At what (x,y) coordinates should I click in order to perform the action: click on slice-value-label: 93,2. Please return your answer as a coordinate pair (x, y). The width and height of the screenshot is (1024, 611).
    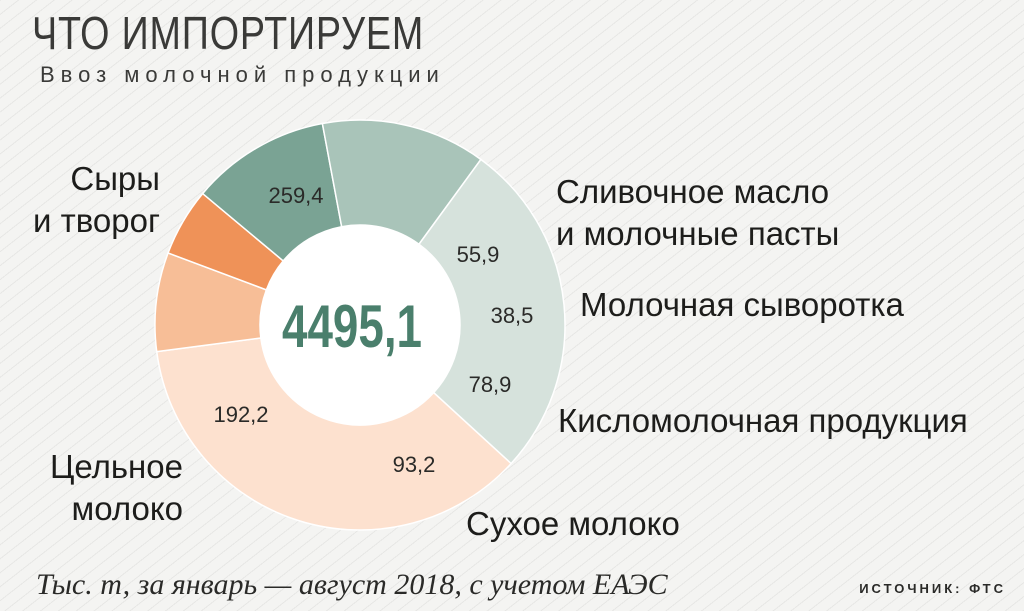
    Looking at the image, I should click on (414, 464).